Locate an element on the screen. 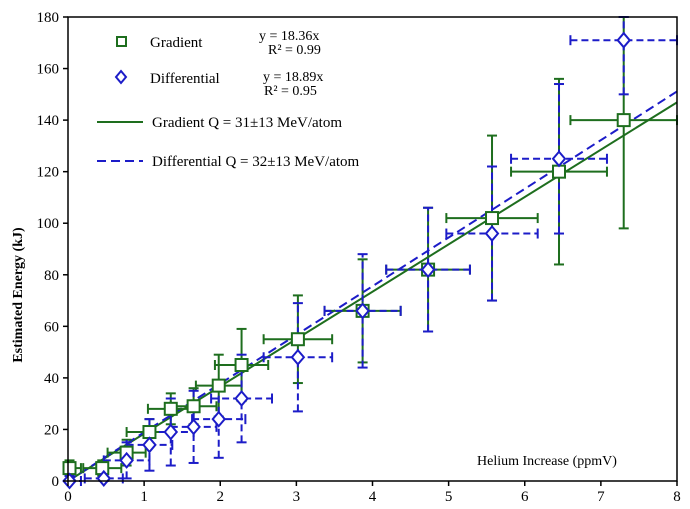 Image resolution: width=690 pixels, height=509 pixels. x-axis-title: Helium Increase (ppmV) is located at coordinates (547, 461).